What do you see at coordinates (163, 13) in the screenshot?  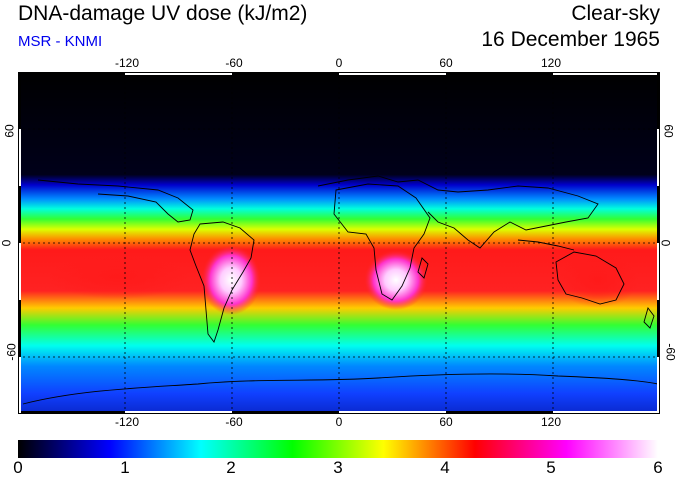 I see `figure-title: DNA-damage UV dose (kJ/m2)` at bounding box center [163, 13].